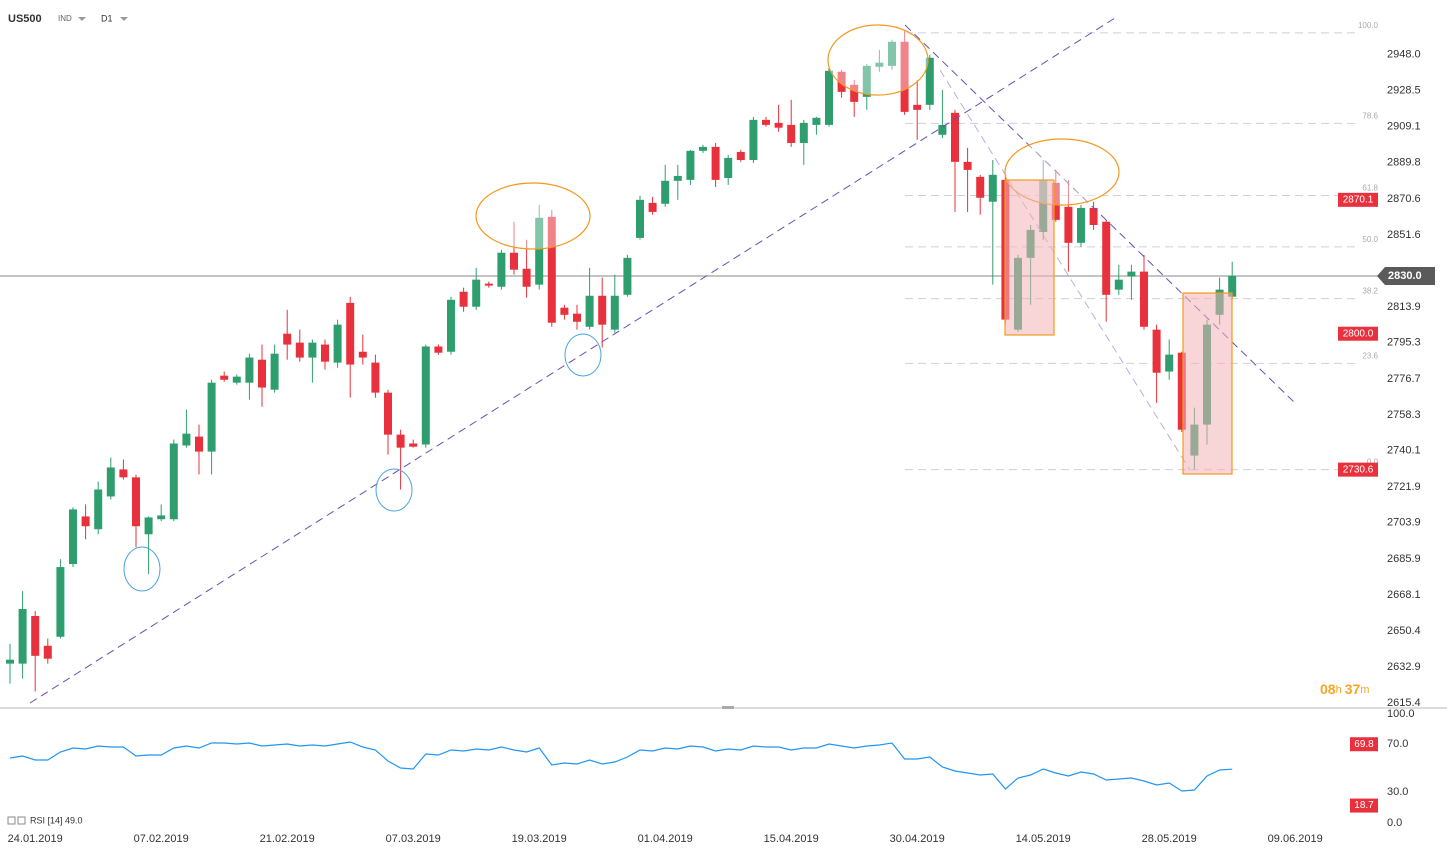 The image size is (1447, 853). I want to click on panel-handle, so click(728, 707).